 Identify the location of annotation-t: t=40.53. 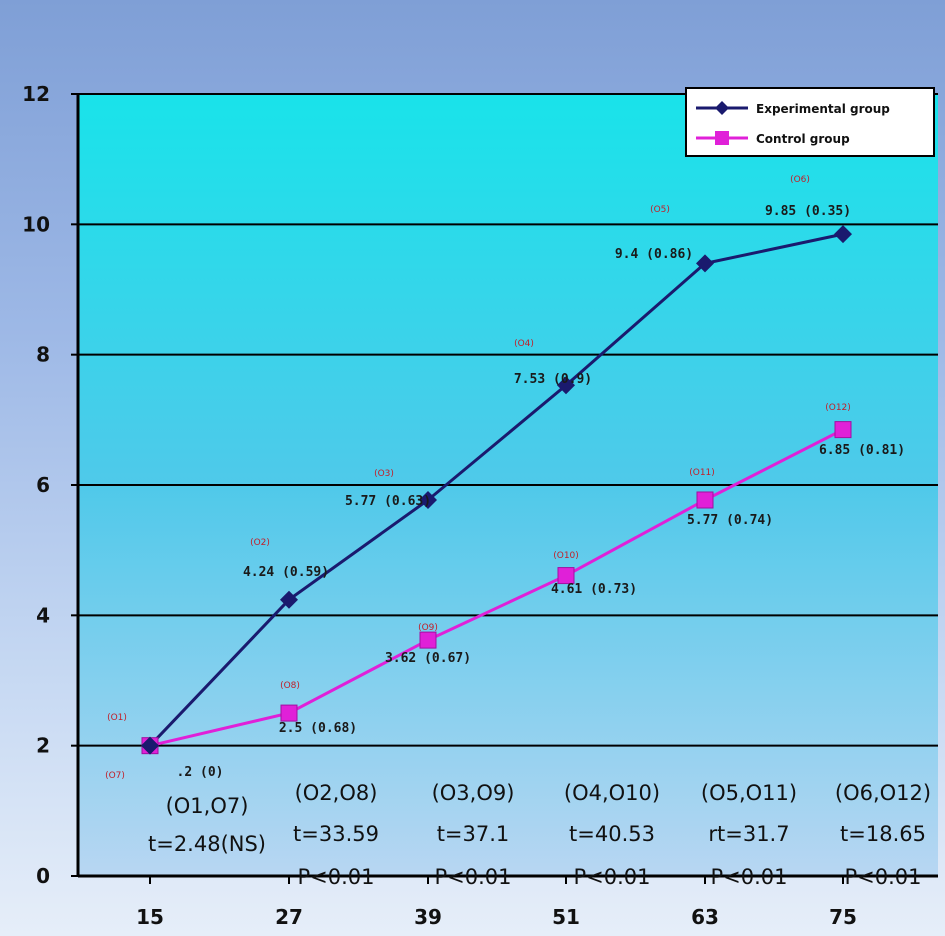
(612, 834).